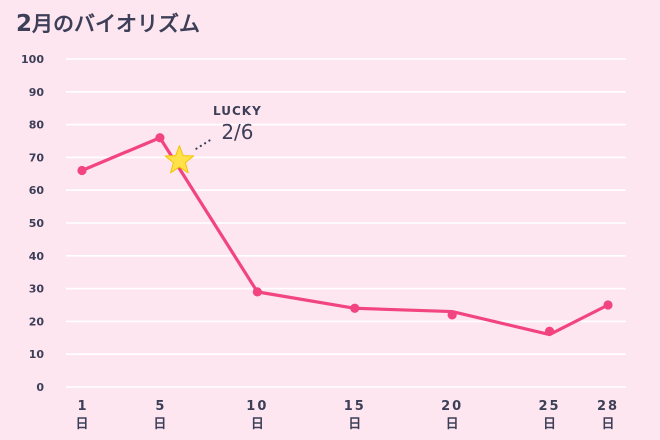 The height and width of the screenshot is (440, 660). I want to click on y-tick-label: 100, so click(32, 59).